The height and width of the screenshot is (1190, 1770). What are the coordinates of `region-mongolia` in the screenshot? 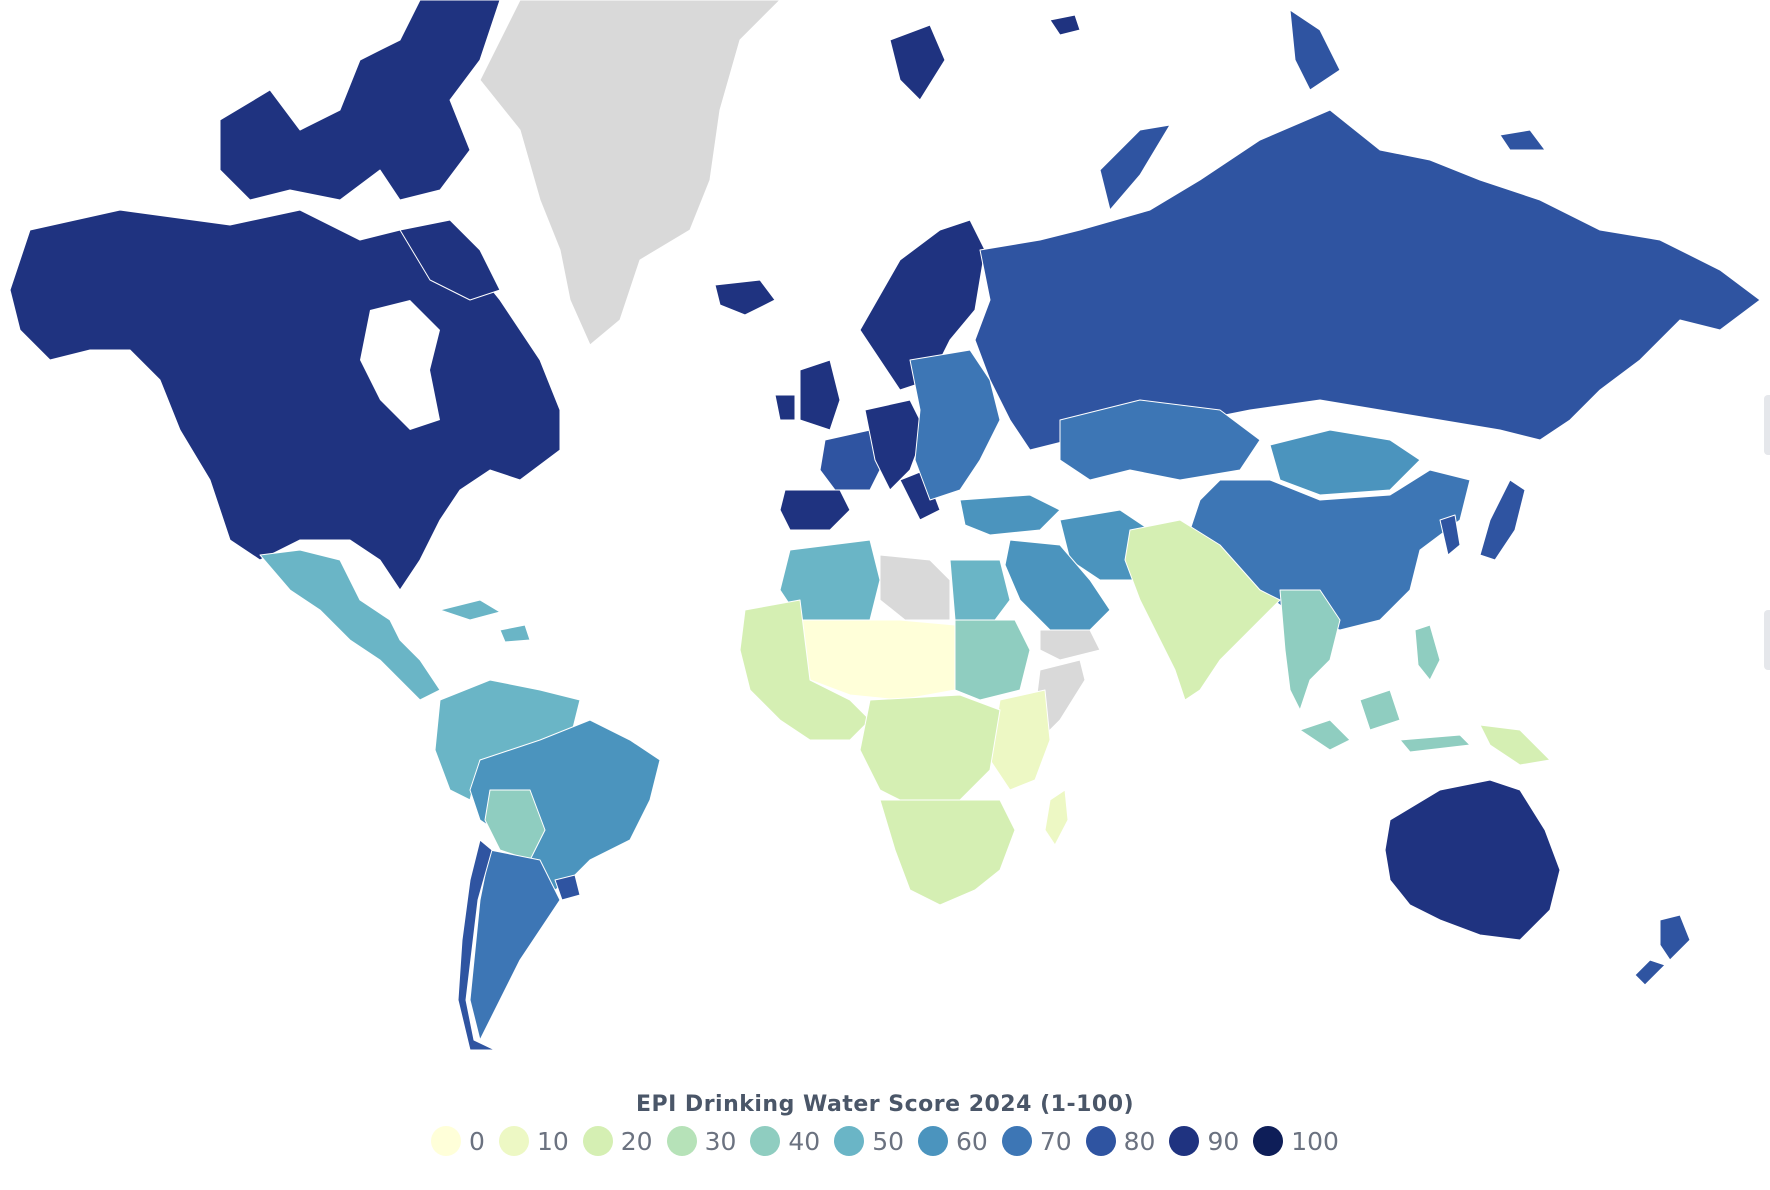 It's located at (1345, 462).